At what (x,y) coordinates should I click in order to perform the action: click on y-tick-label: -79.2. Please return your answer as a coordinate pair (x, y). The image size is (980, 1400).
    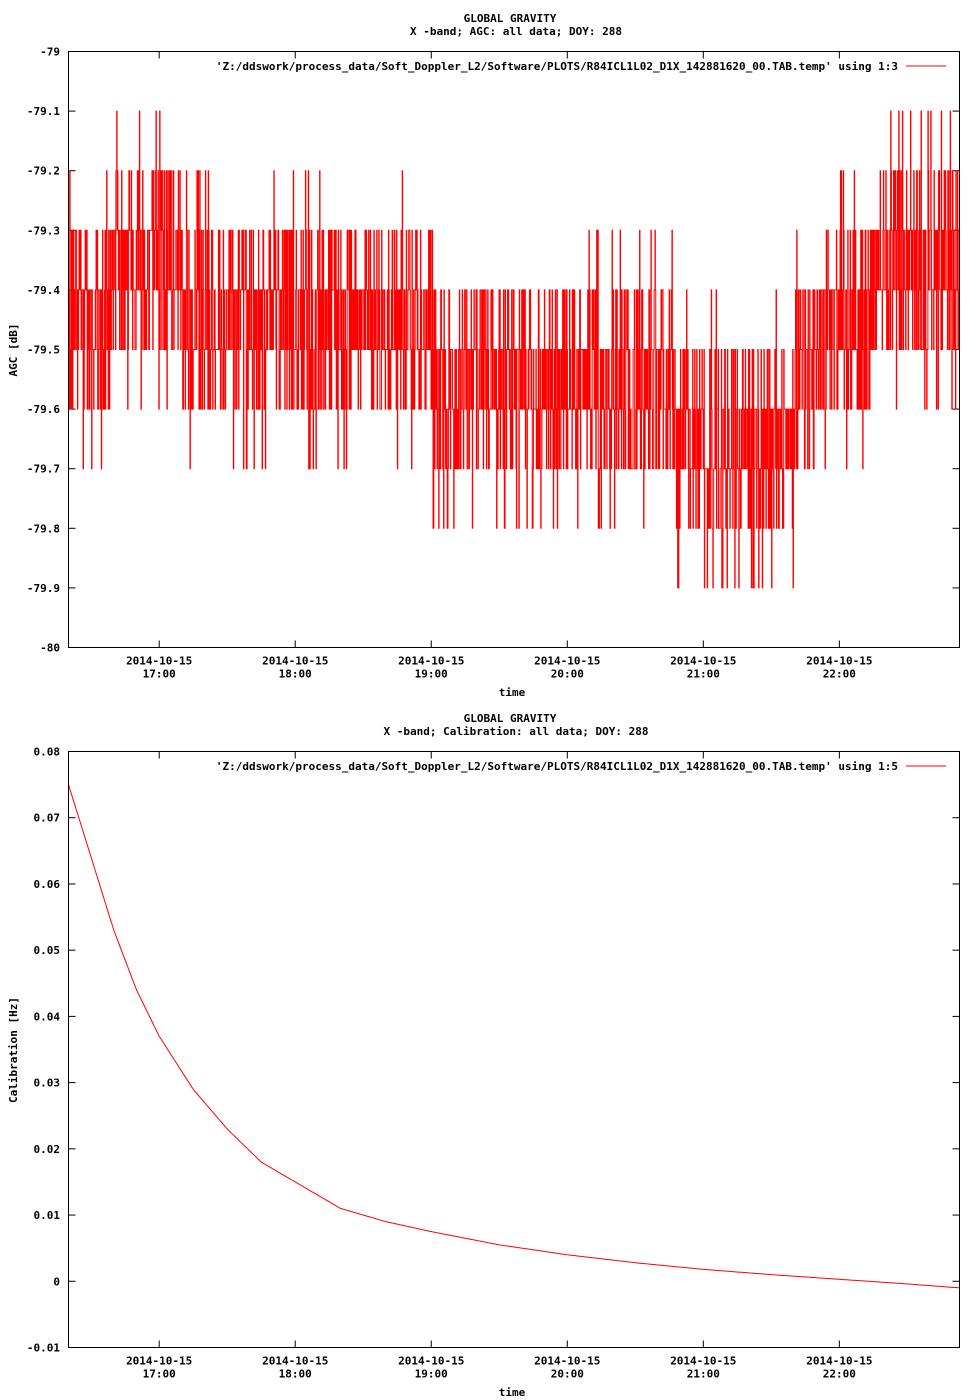
    Looking at the image, I should click on (43, 171).